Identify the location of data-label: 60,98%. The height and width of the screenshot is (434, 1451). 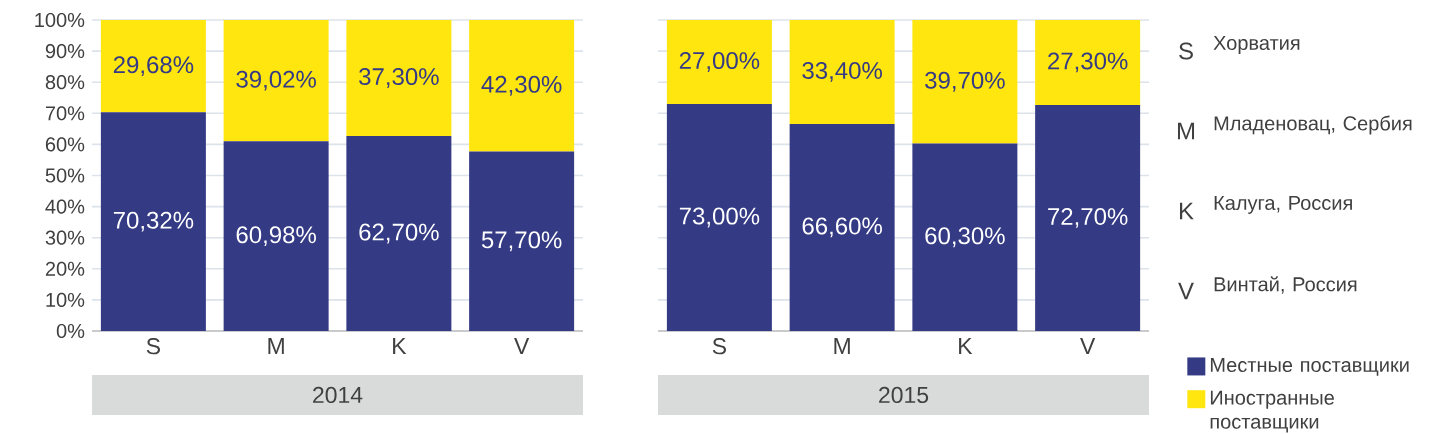
(276, 236).